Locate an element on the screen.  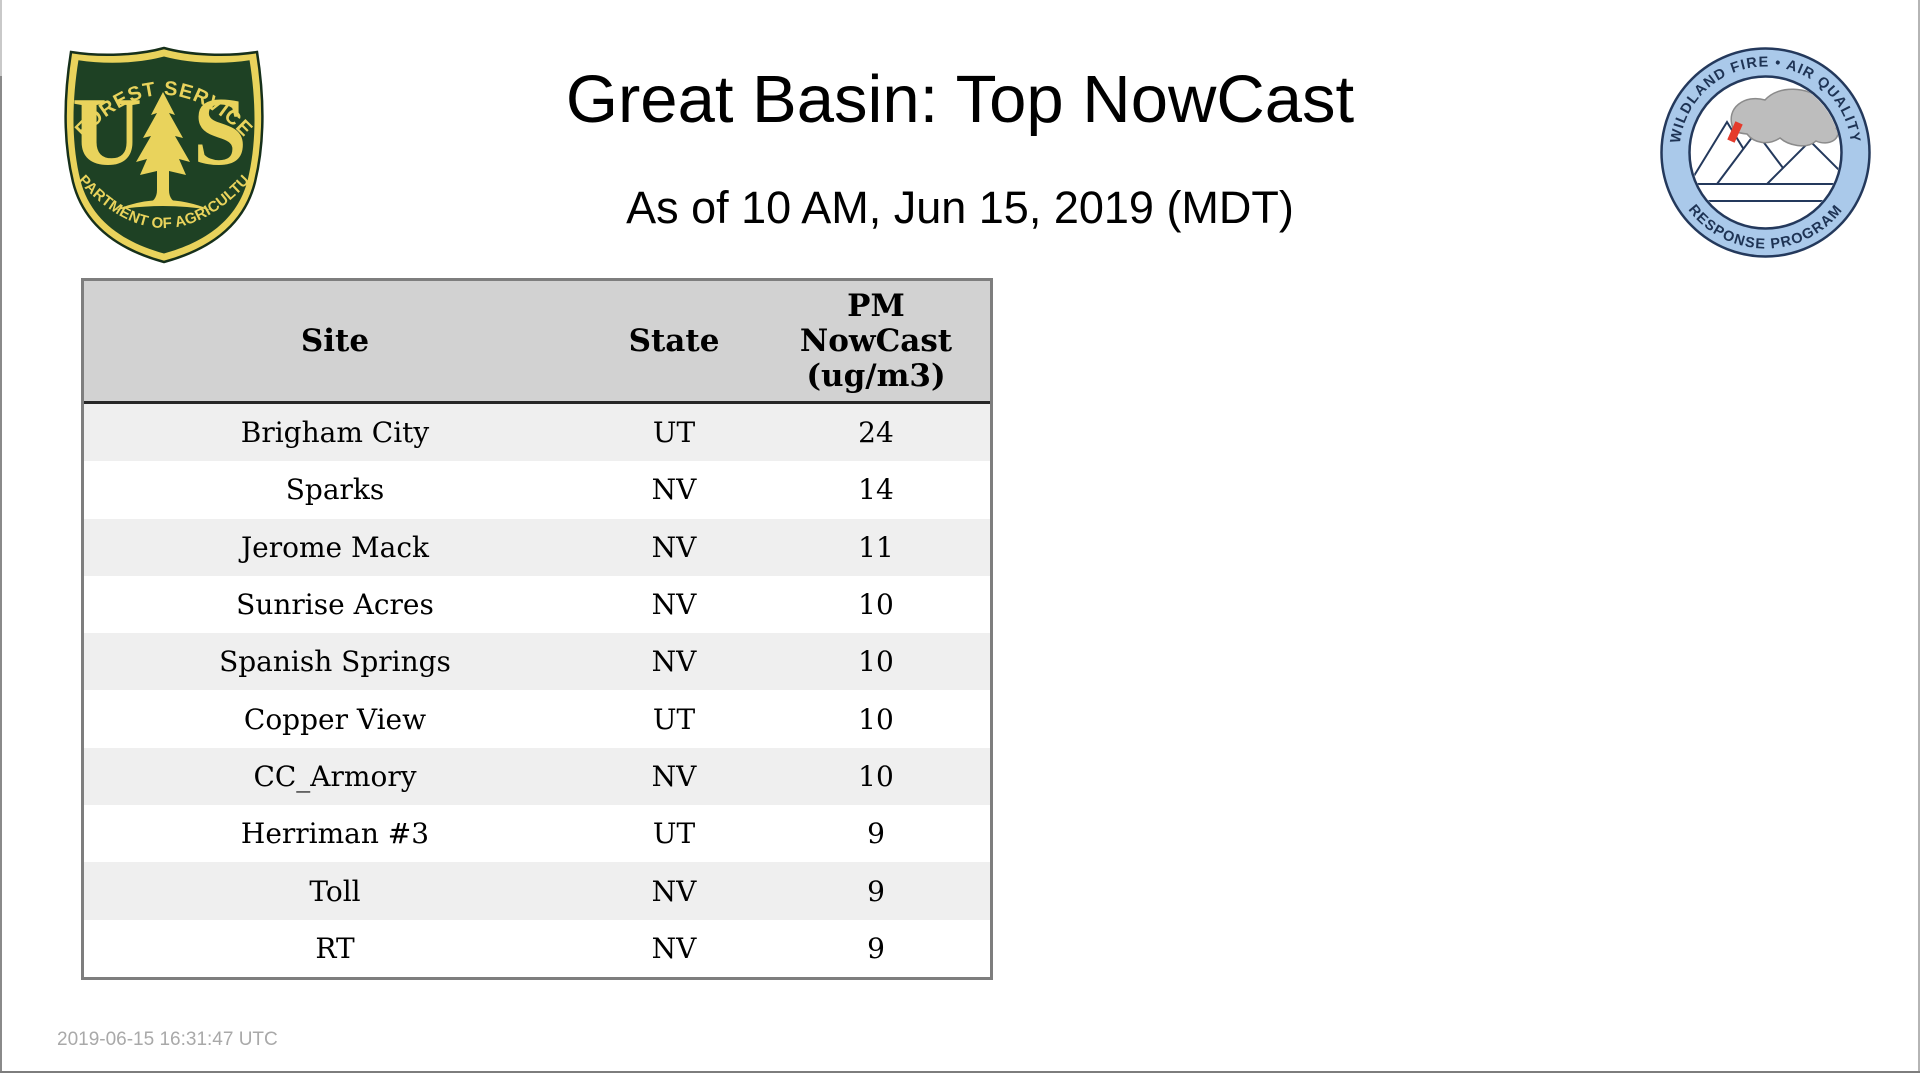
table-row: Jerome Mack NV 11 is located at coordinates (537, 547).